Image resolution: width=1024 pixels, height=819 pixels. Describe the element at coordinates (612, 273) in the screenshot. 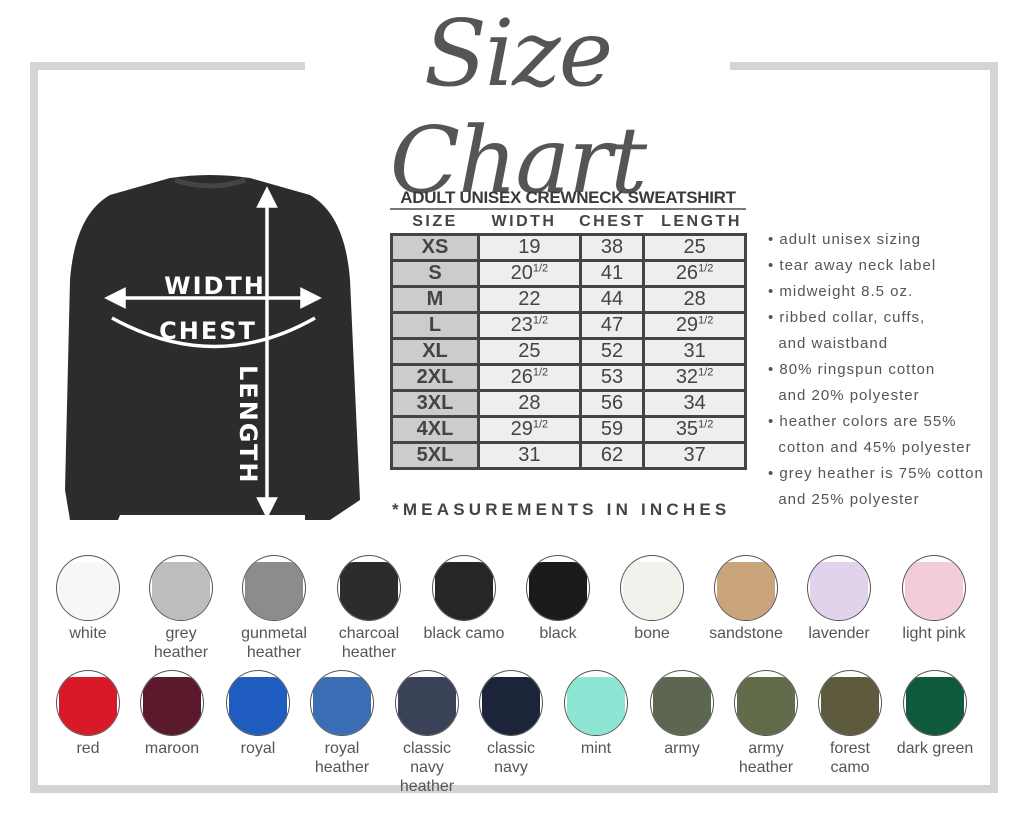

I see `measurement-cell: 41` at that location.